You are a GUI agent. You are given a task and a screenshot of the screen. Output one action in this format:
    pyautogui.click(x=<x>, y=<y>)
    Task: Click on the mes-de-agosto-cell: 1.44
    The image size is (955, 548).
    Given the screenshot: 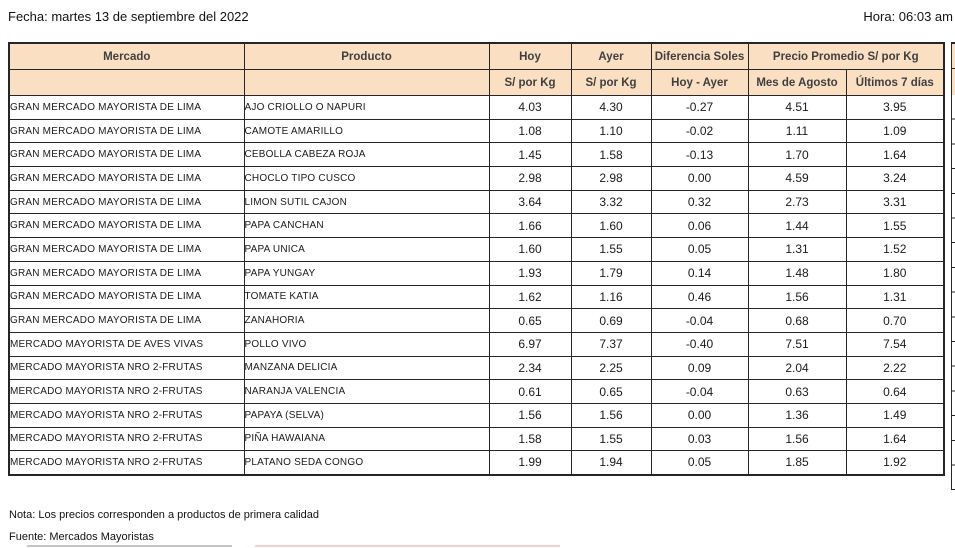 What is the action you would take?
    pyautogui.click(x=797, y=226)
    